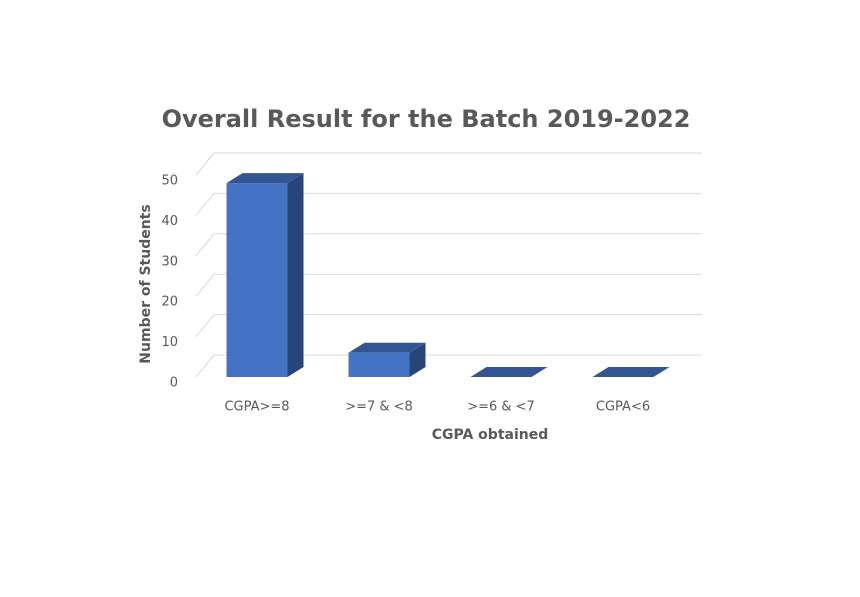  Describe the element at coordinates (490, 435) in the screenshot. I see `x-axis-title: CGPA obtained` at that location.